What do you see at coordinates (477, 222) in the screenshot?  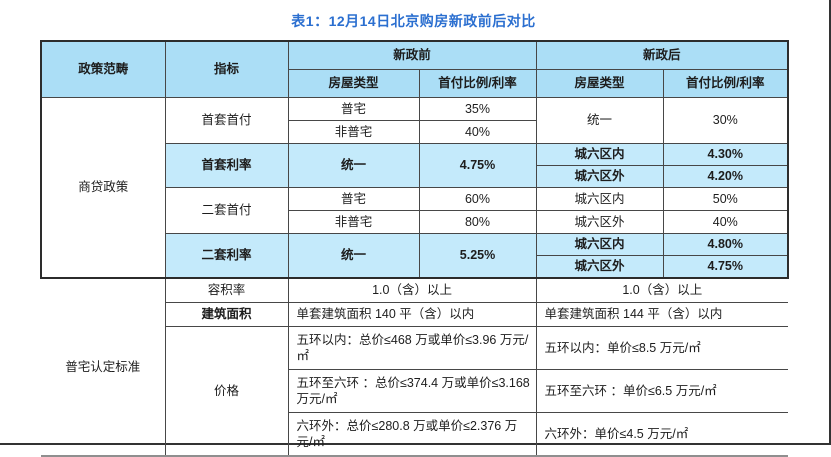 I see `cell-second-down-before-val-2: 80%` at bounding box center [477, 222].